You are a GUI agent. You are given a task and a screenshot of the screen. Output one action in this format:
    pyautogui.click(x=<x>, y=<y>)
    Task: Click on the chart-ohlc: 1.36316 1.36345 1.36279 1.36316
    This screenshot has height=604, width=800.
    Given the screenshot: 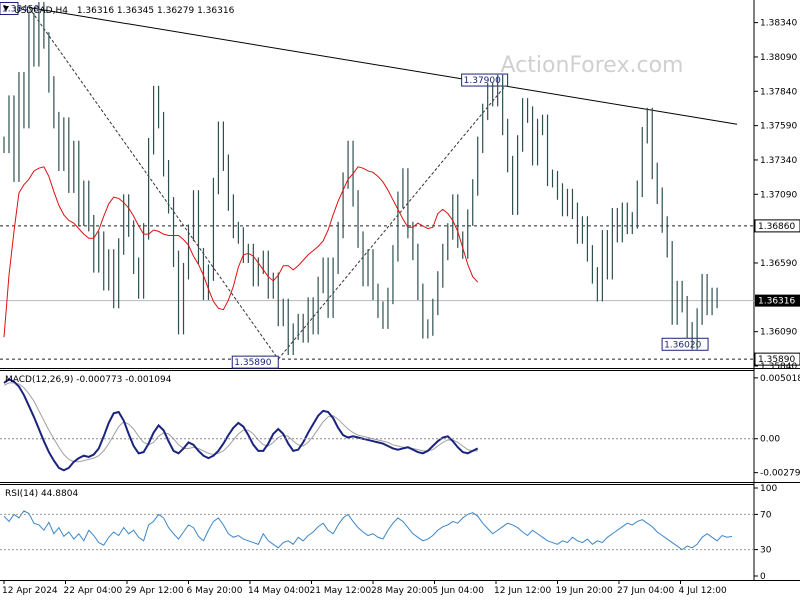 What is the action you would take?
    pyautogui.click(x=156, y=11)
    